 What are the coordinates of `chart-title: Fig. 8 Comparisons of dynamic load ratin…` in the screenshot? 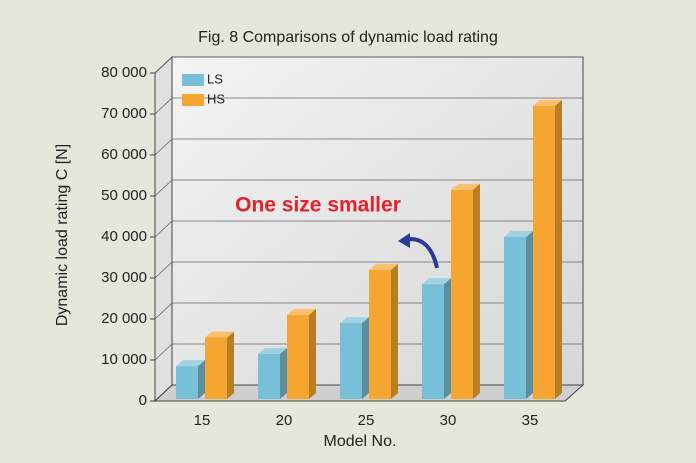 It's located at (348, 37).